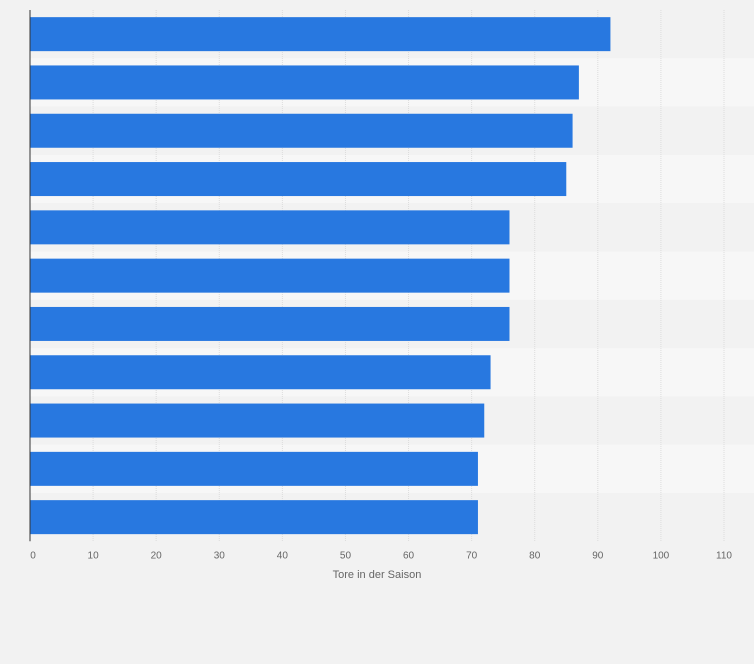 The height and width of the screenshot is (664, 754). I want to click on x-tick-label: 110, so click(724, 555).